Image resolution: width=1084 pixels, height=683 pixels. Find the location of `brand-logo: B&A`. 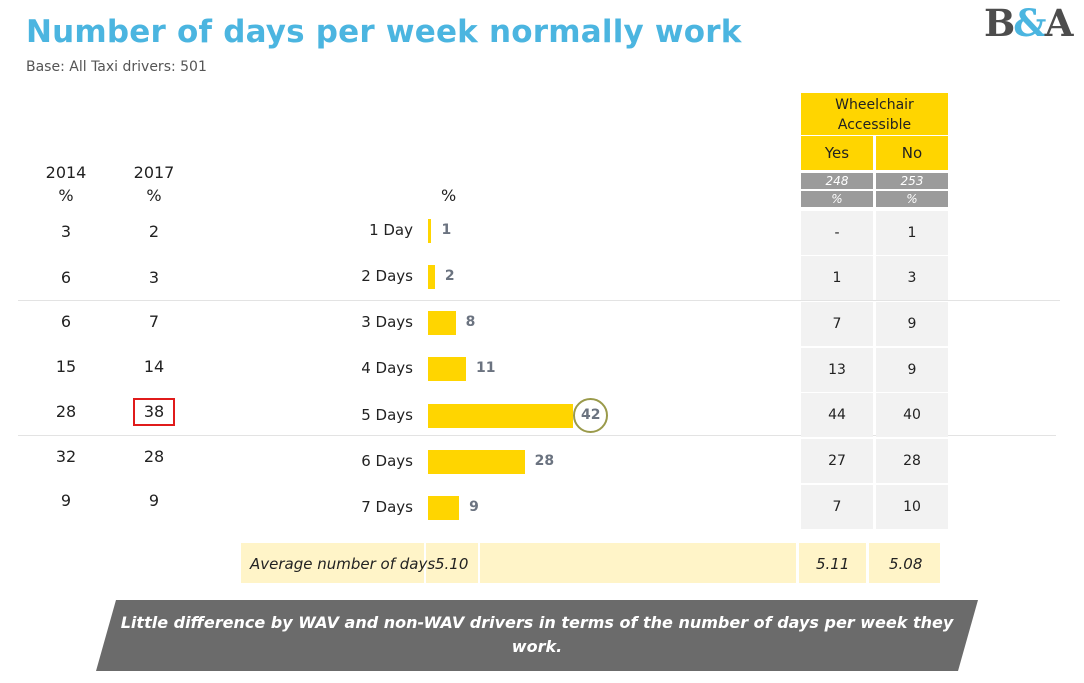

brand-logo: B&A is located at coordinates (1028, 23).